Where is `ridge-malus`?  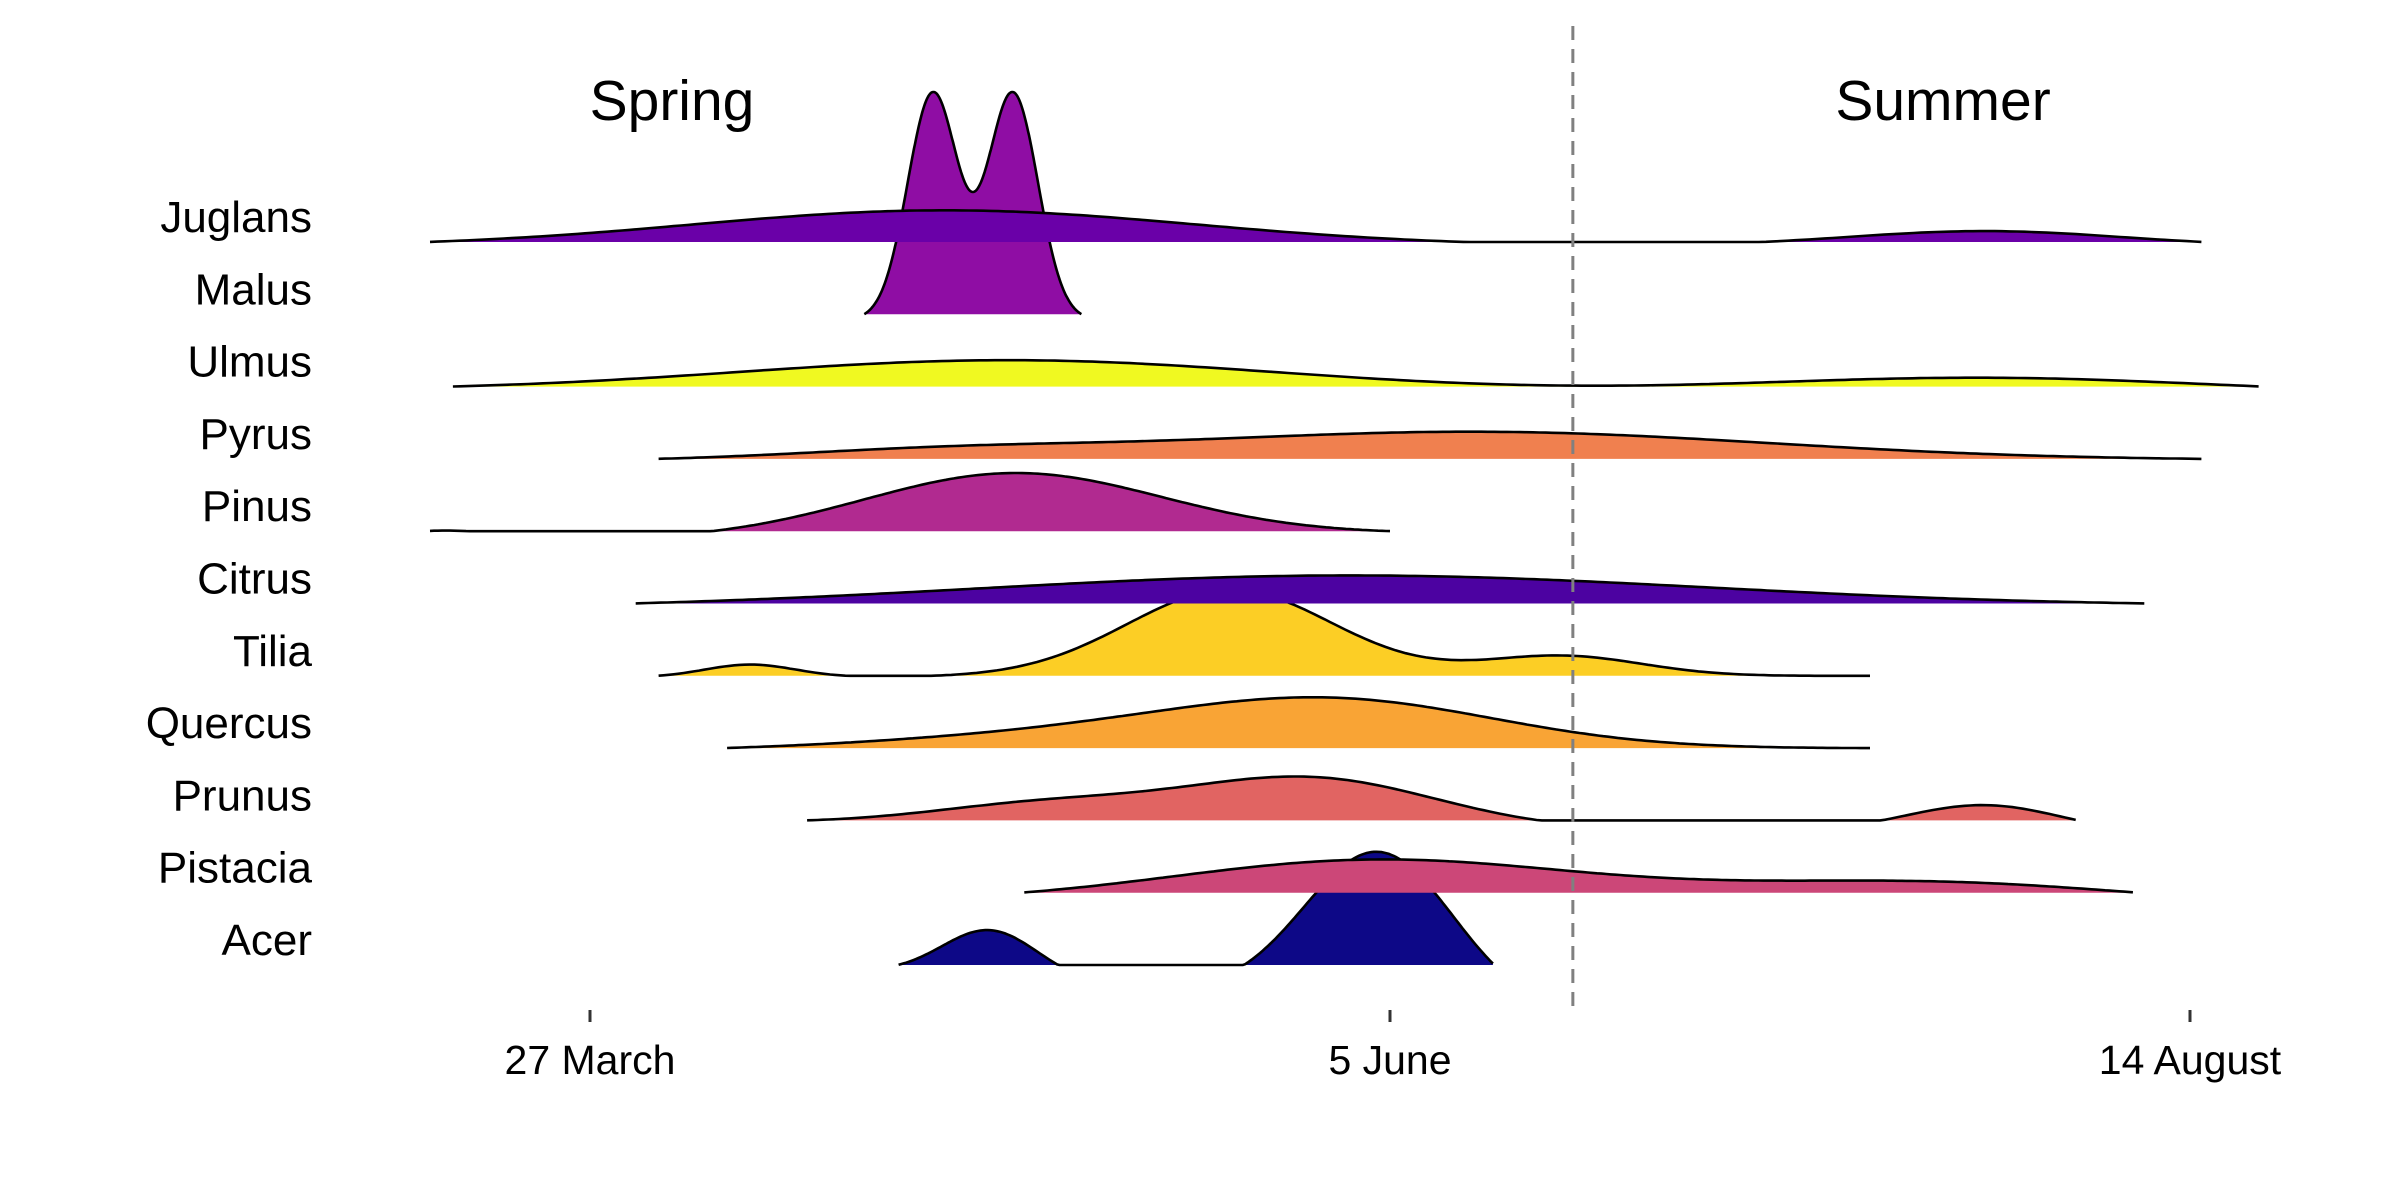 ridge-malus is located at coordinates (973, 203).